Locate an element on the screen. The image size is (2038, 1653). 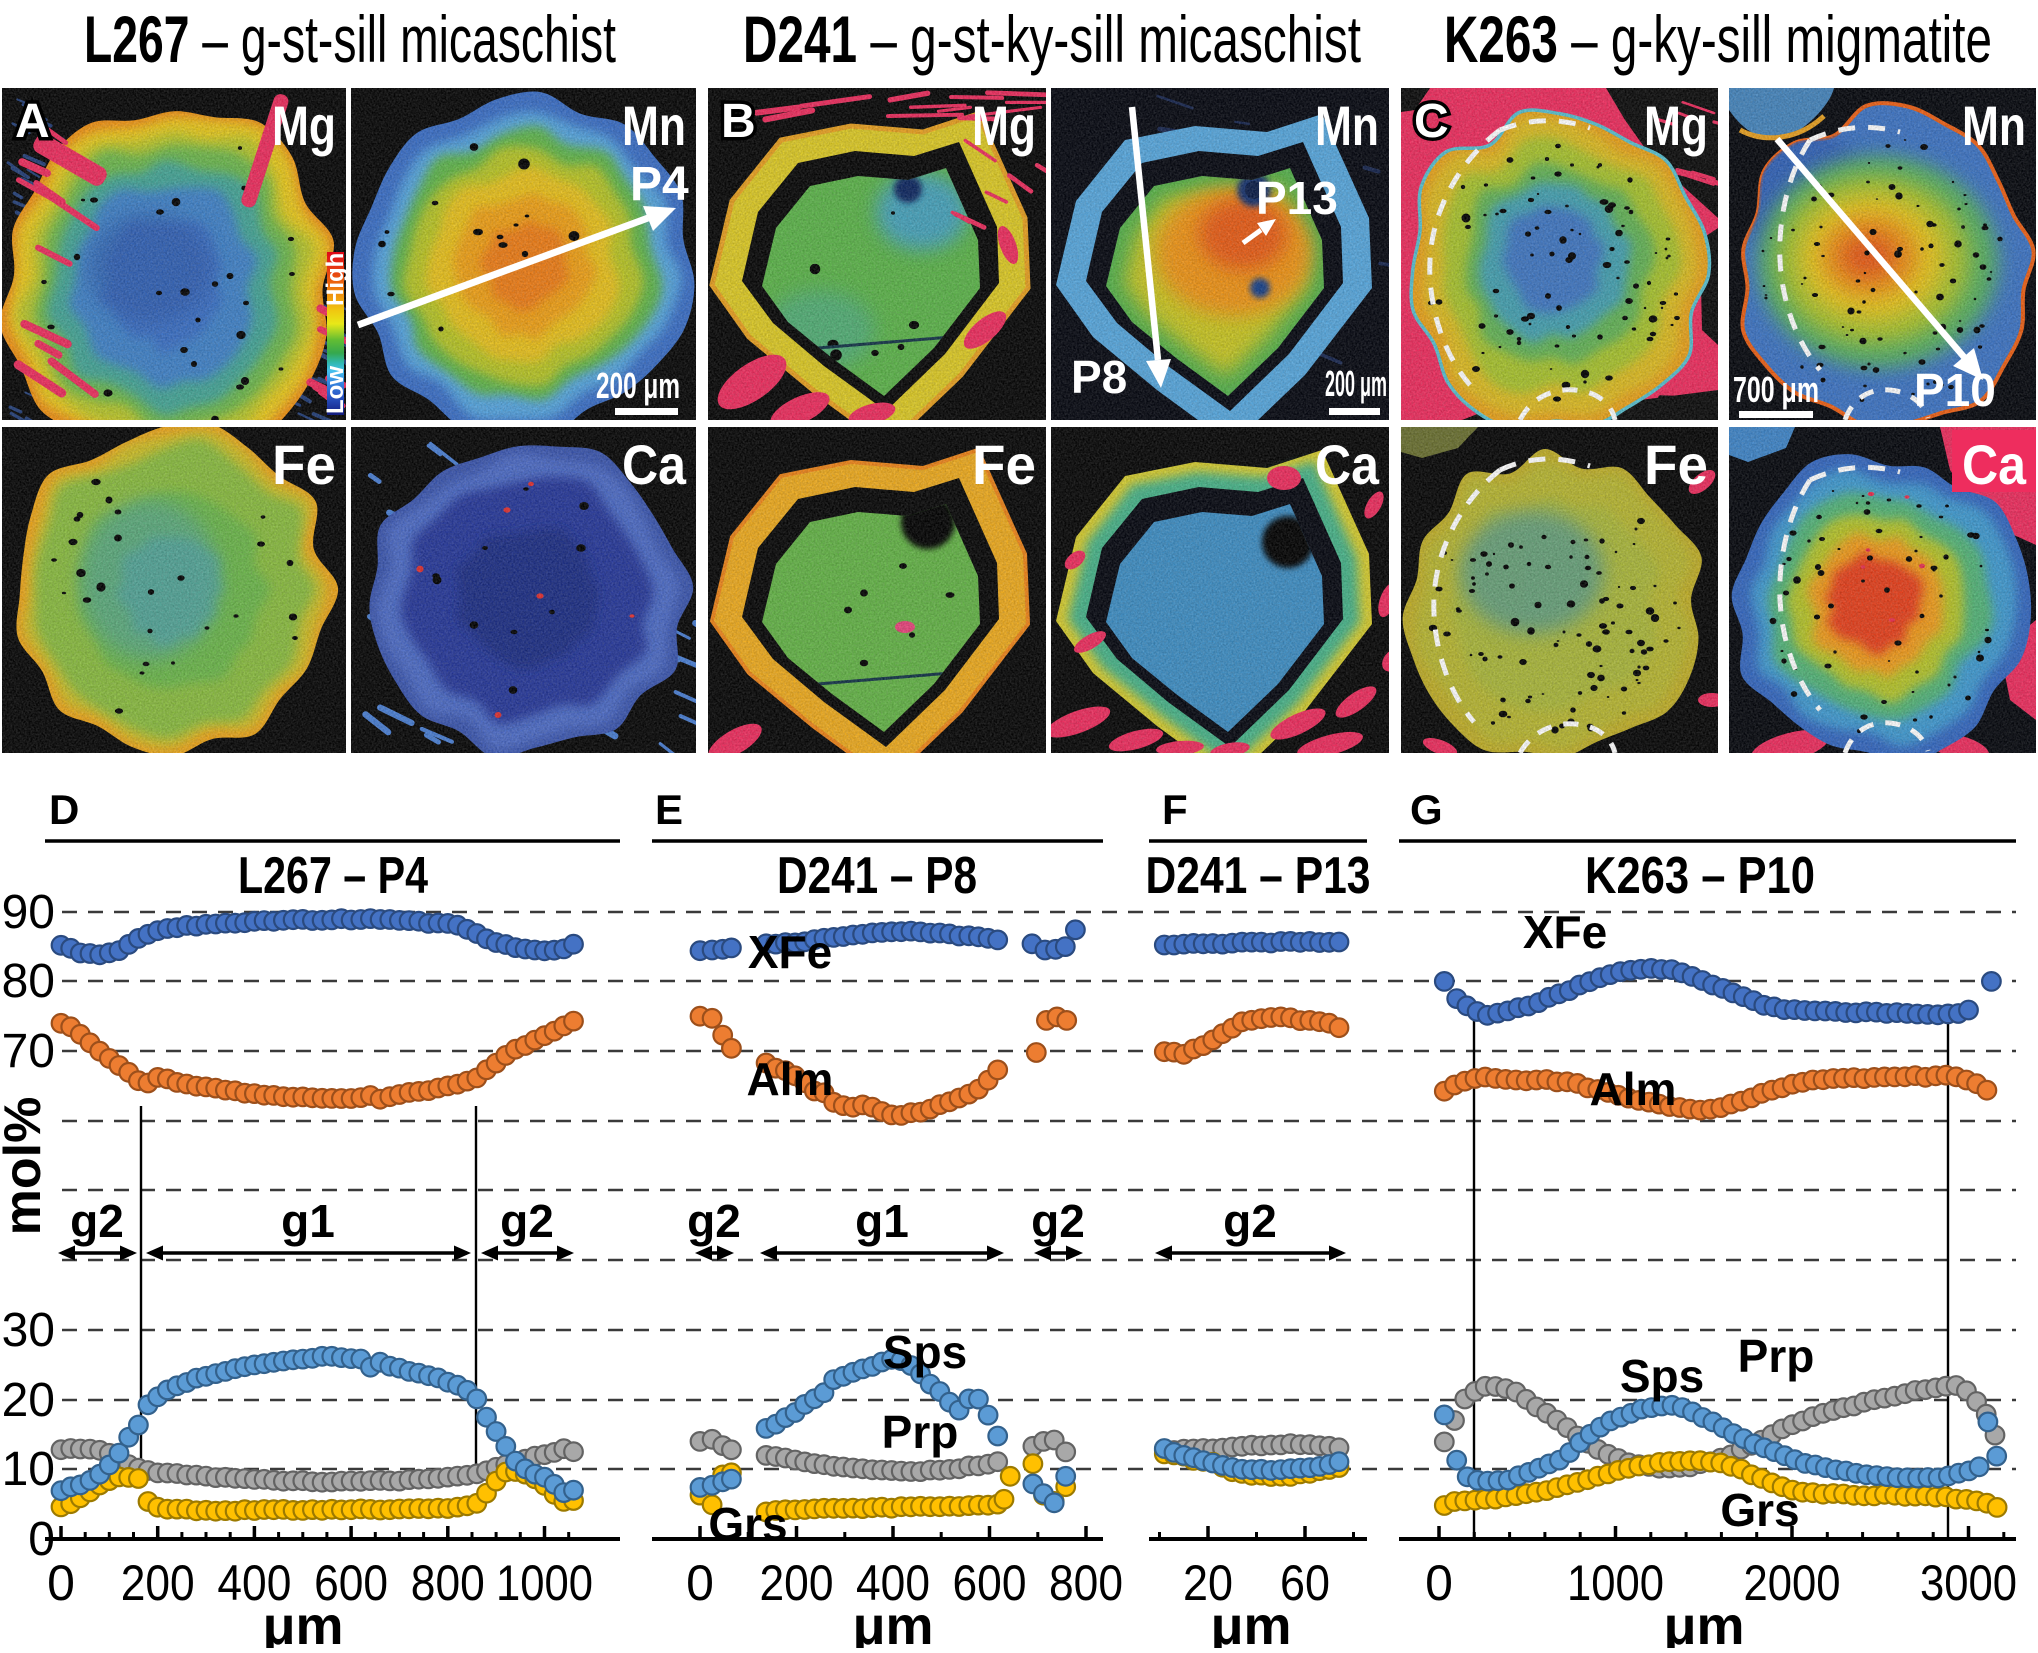
svg-text: P4 is located at coordinates (659, 184).